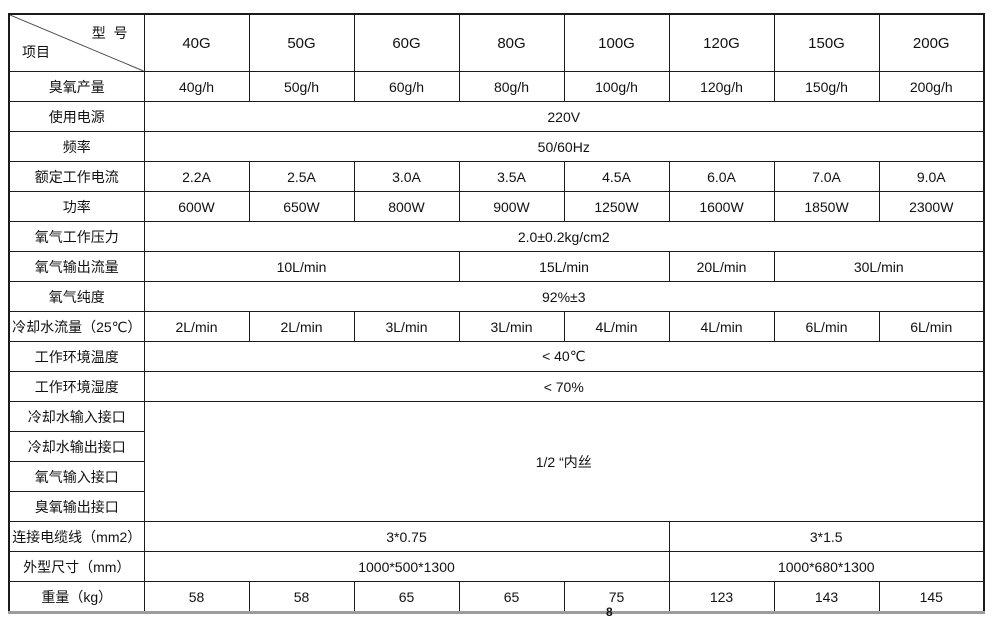 Image resolution: width=993 pixels, height=619 pixels. Describe the element at coordinates (609, 612) in the screenshot. I see `page-number: 8` at that location.